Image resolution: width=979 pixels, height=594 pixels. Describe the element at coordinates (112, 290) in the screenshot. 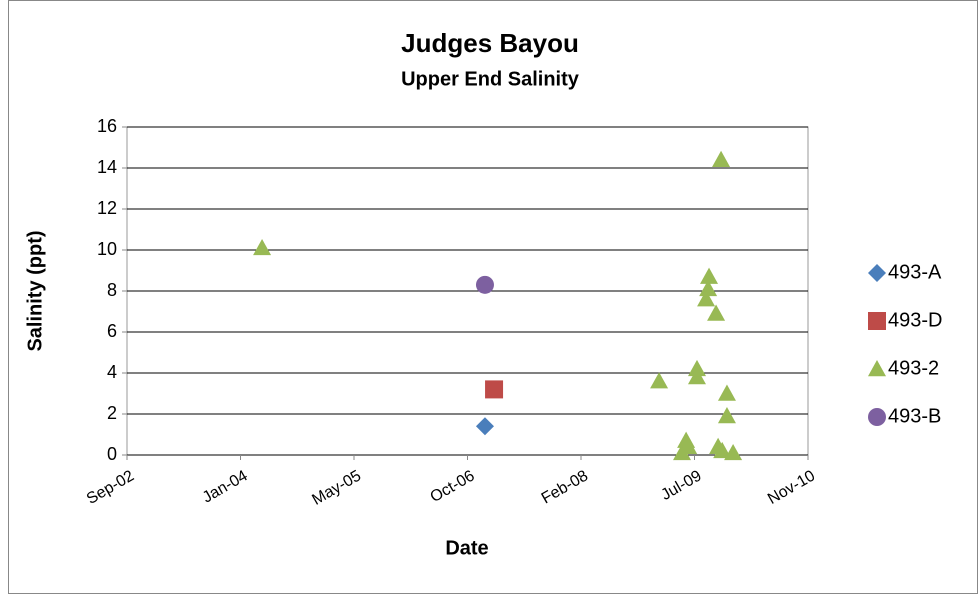

I see `y-tick-label: 8` at that location.